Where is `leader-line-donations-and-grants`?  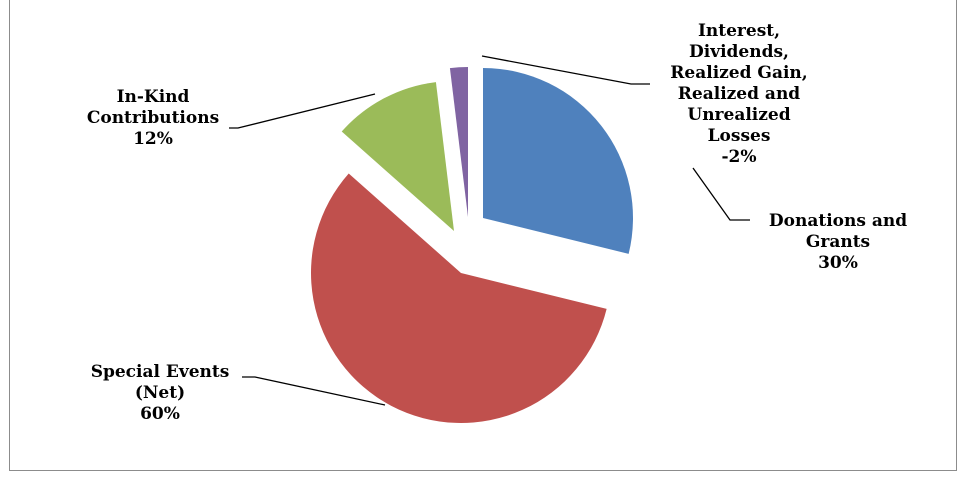 leader-line-donations-and-grants is located at coordinates (721, 194).